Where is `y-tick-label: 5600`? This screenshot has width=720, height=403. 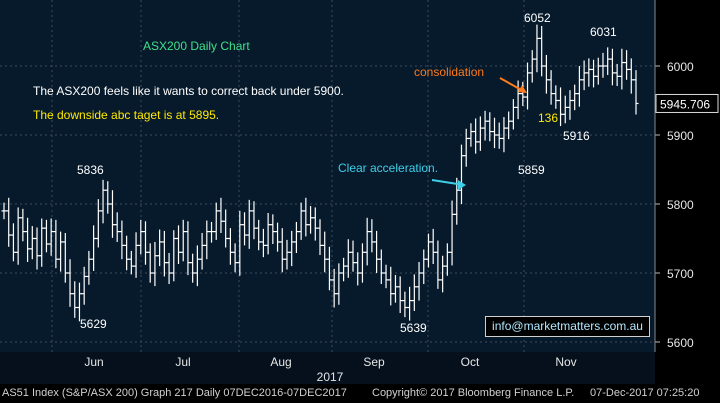 y-tick-label: 5600 is located at coordinates (680, 343).